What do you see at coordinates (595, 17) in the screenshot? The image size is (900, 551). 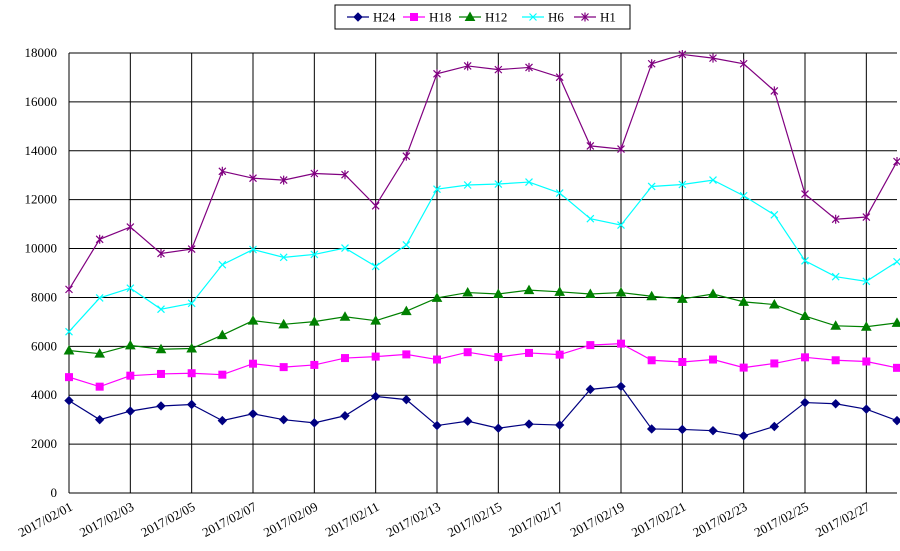 I see `legend-entry-h1: H1` at bounding box center [595, 17].